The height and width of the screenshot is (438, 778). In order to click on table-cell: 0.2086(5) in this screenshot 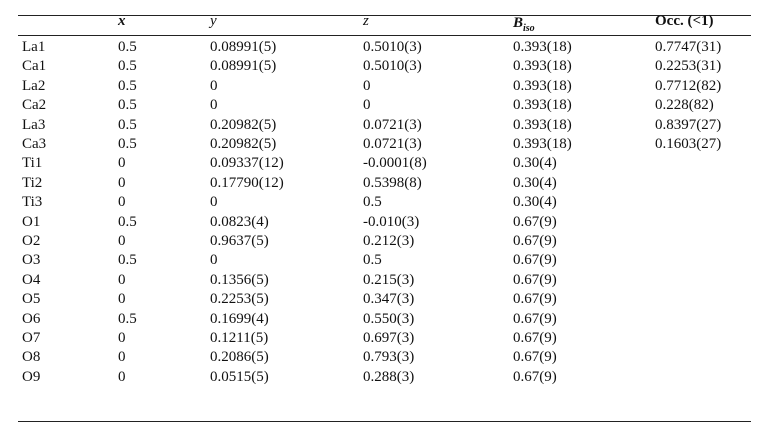, I will do `click(239, 357)`.